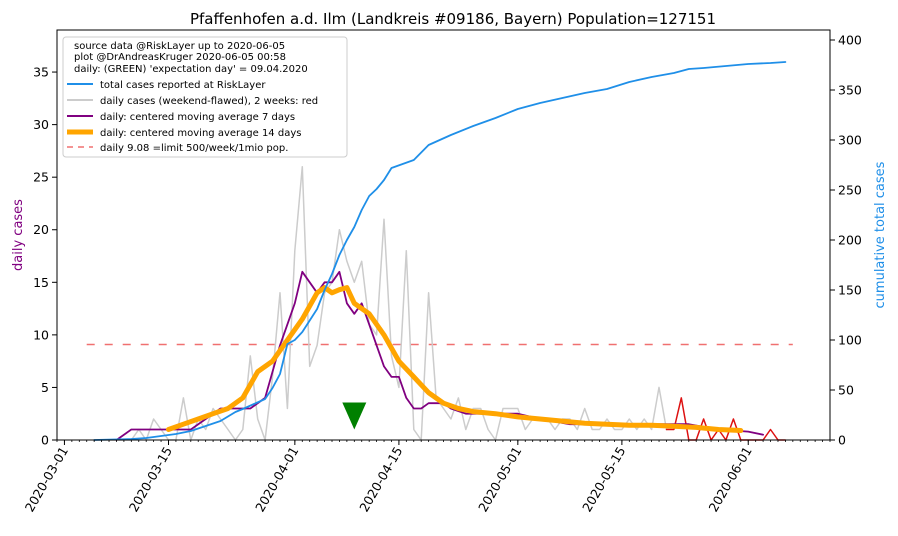 The image size is (898, 536). What do you see at coordinates (41, 124) in the screenshot?
I see `y-left-tick-label: 30` at bounding box center [41, 124].